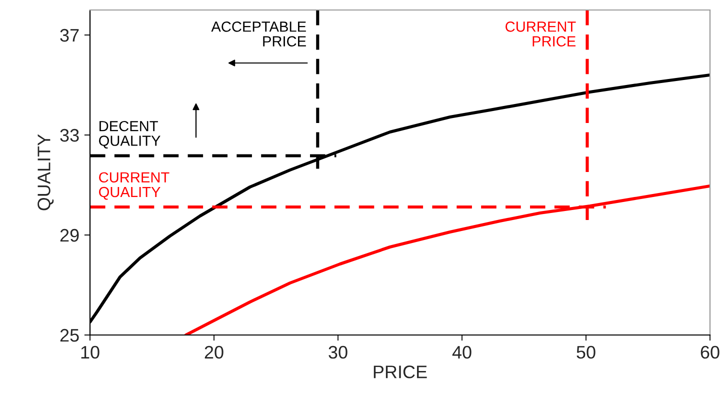 The image size is (726, 416). Describe the element at coordinates (710, 352) in the screenshot. I see `x-tick-label: 60` at that location.